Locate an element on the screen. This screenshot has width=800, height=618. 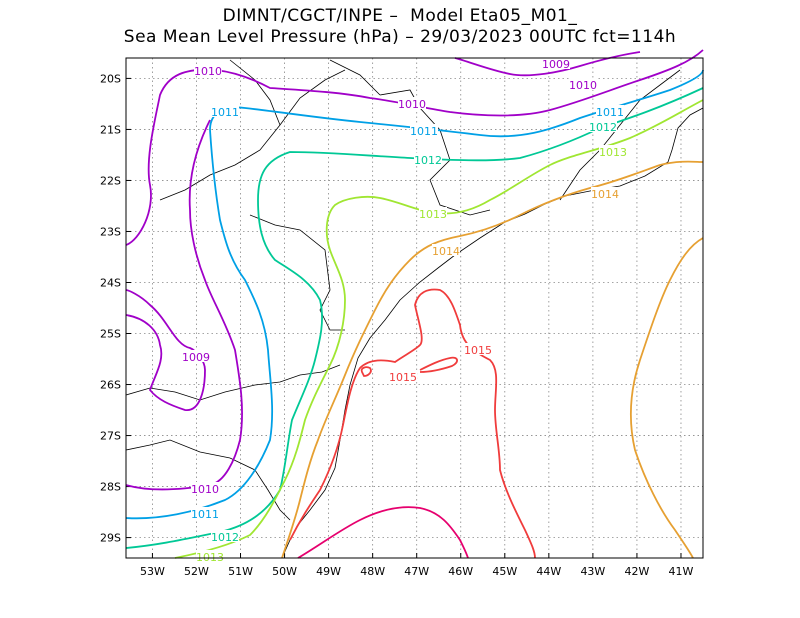
lat-tick-label: 25S is located at coordinates (110, 334).